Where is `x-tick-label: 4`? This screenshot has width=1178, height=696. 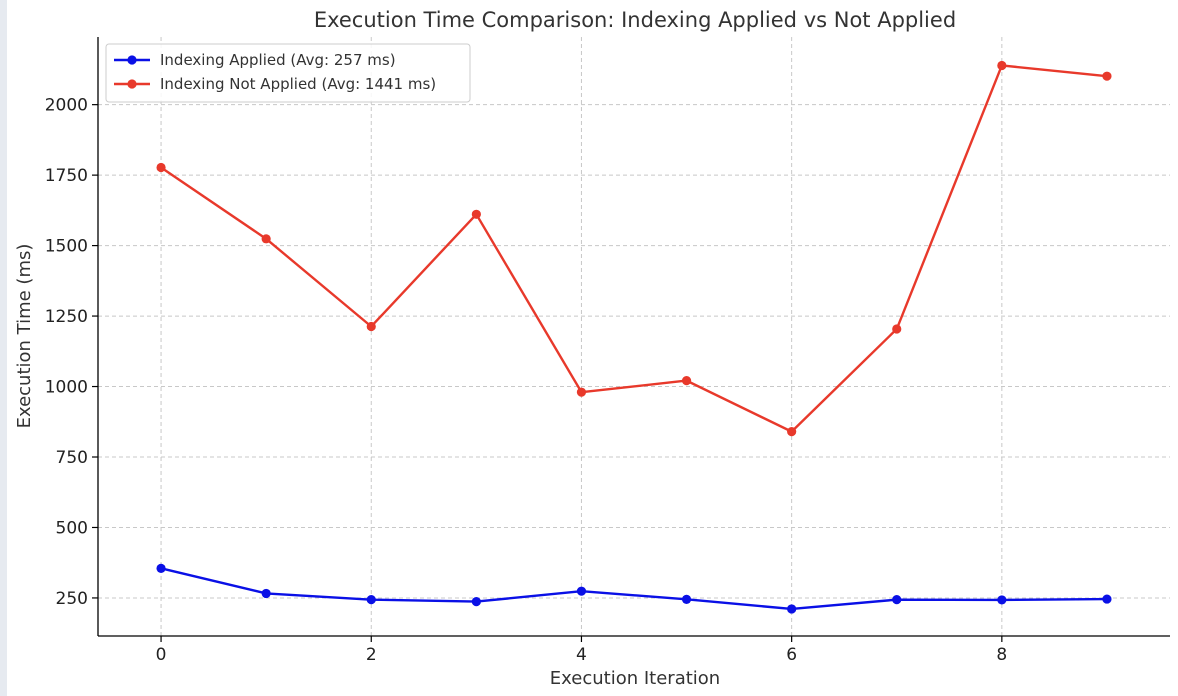
x-tick-label: 4 is located at coordinates (581, 655).